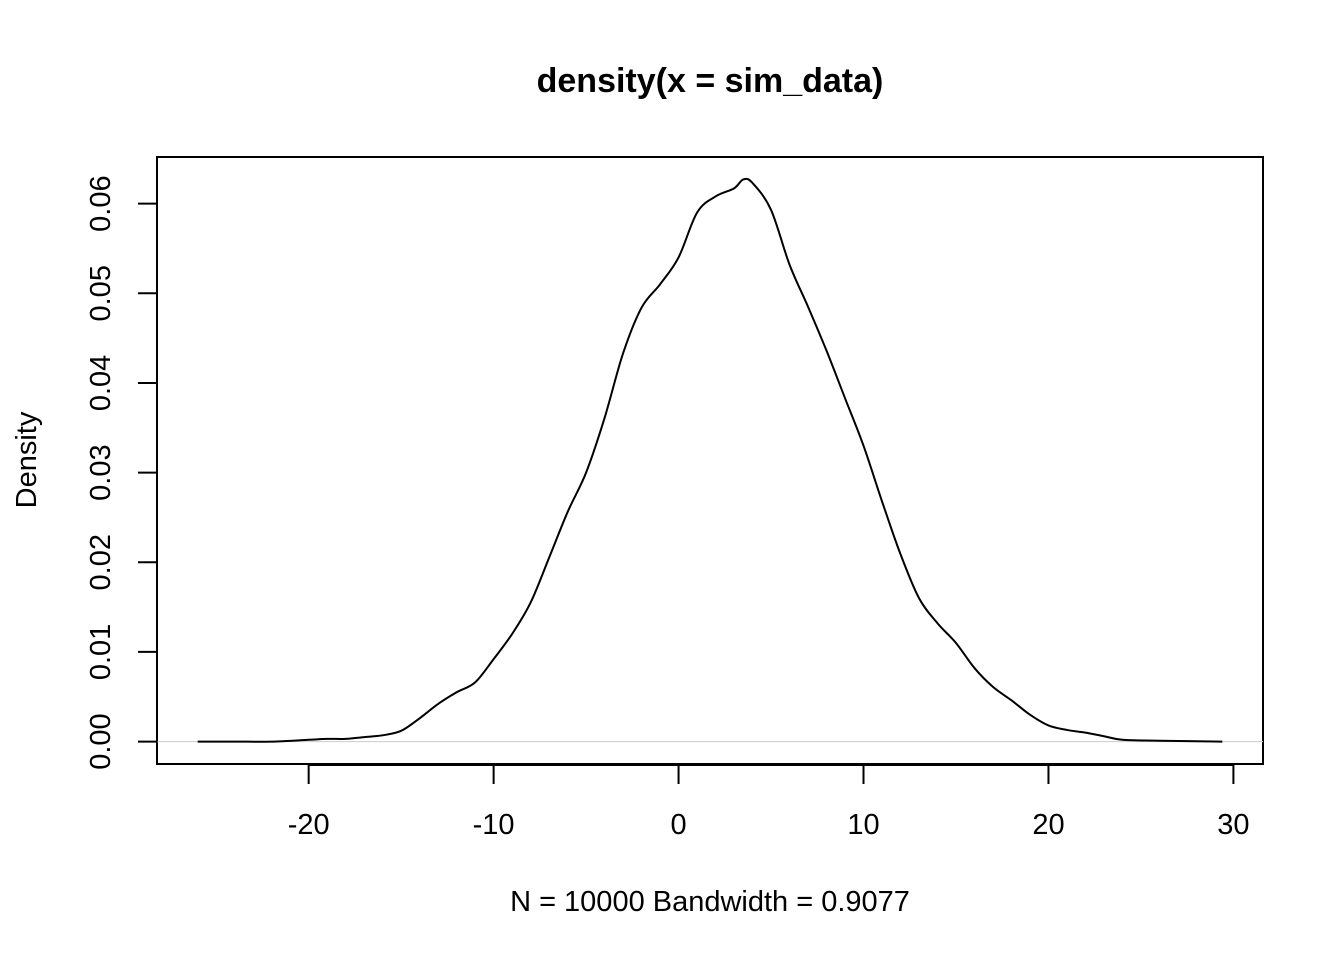 The height and width of the screenshot is (960, 1344). I want to click on x-axis-label: N = 10000 Bandwidth = 0.9077, so click(710, 902).